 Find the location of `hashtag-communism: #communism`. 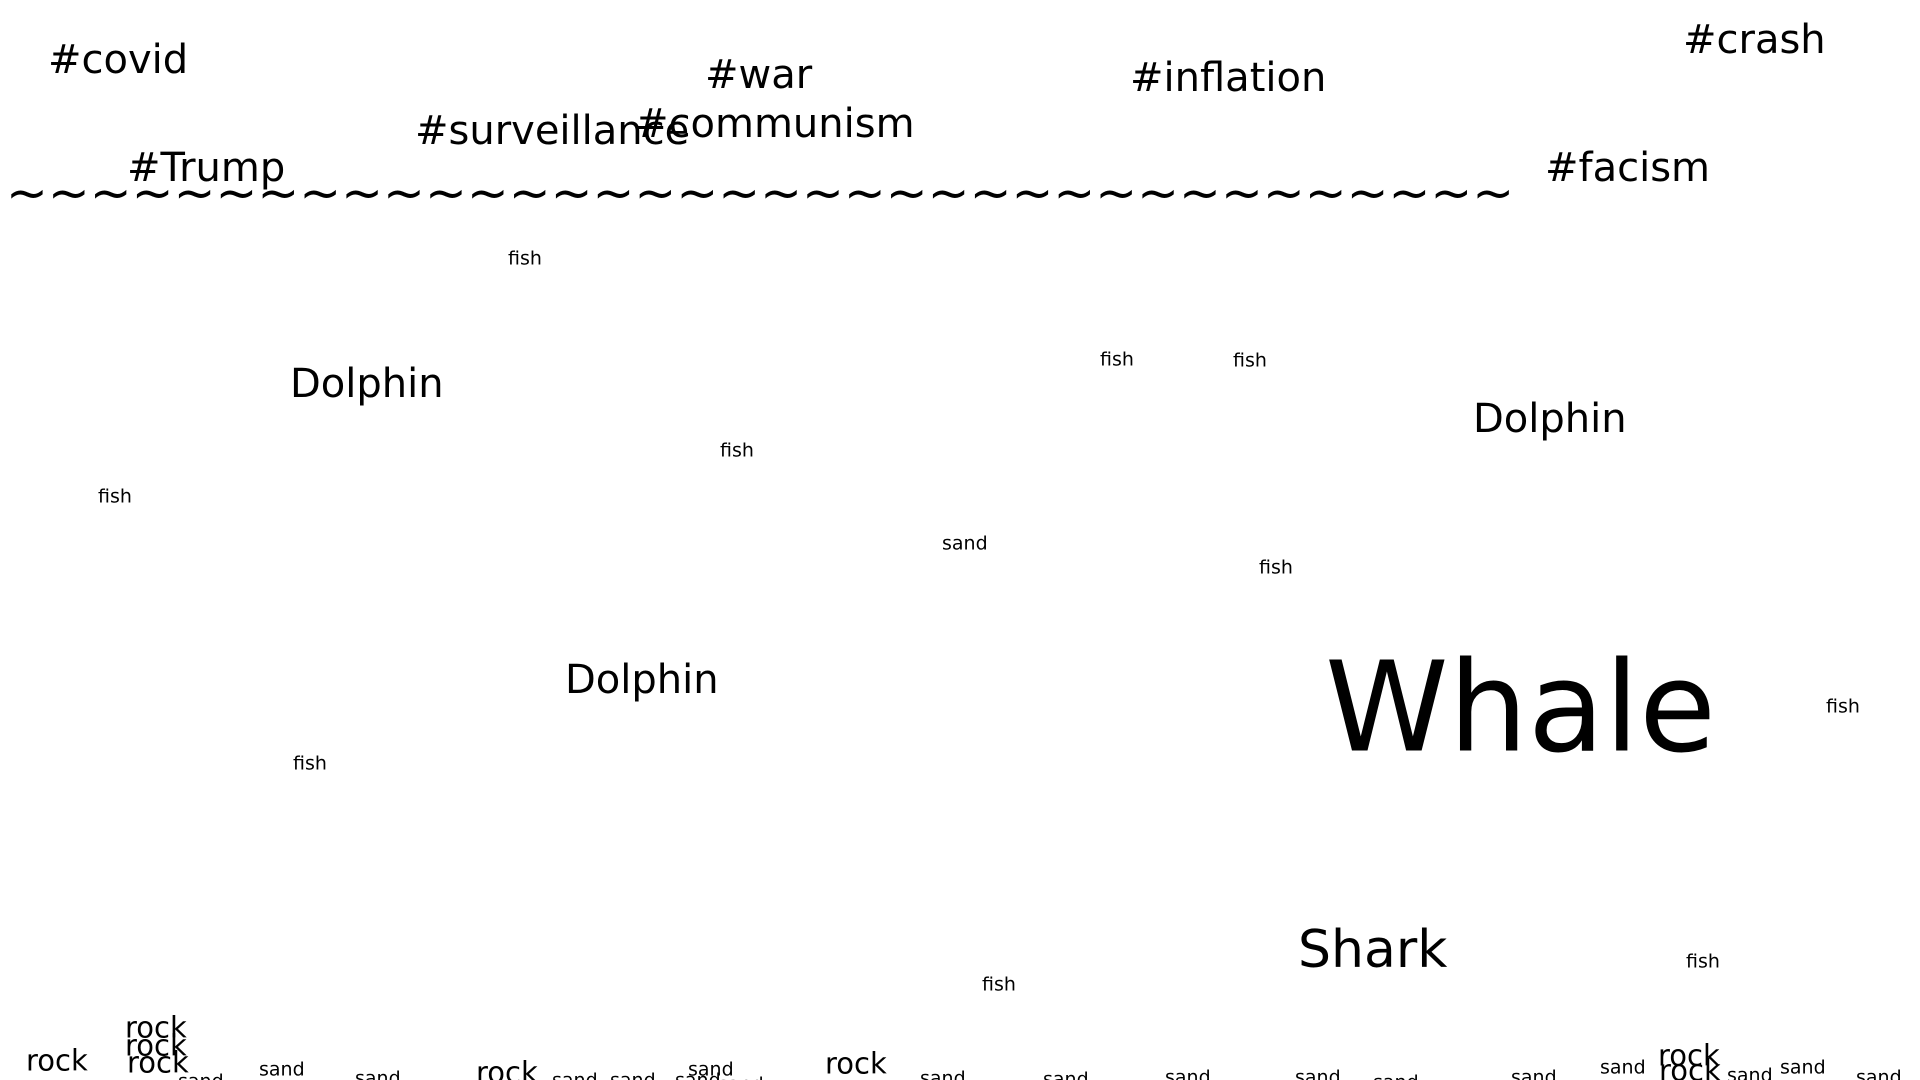

hashtag-communism: #communism is located at coordinates (775, 124).